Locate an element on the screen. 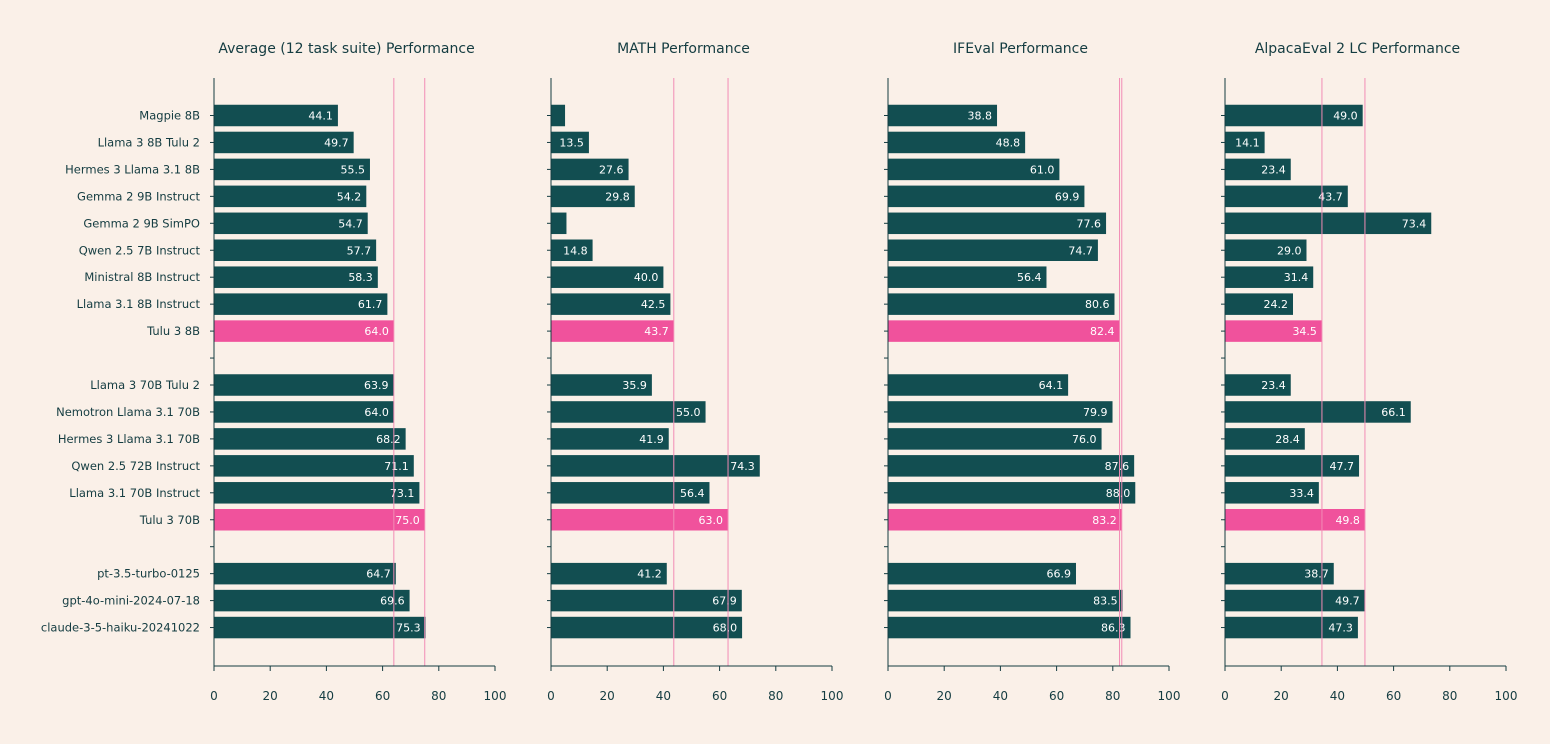 This screenshot has height=744, width=1550. category-label: Llama 3.1 70B Instruct is located at coordinates (134, 493).